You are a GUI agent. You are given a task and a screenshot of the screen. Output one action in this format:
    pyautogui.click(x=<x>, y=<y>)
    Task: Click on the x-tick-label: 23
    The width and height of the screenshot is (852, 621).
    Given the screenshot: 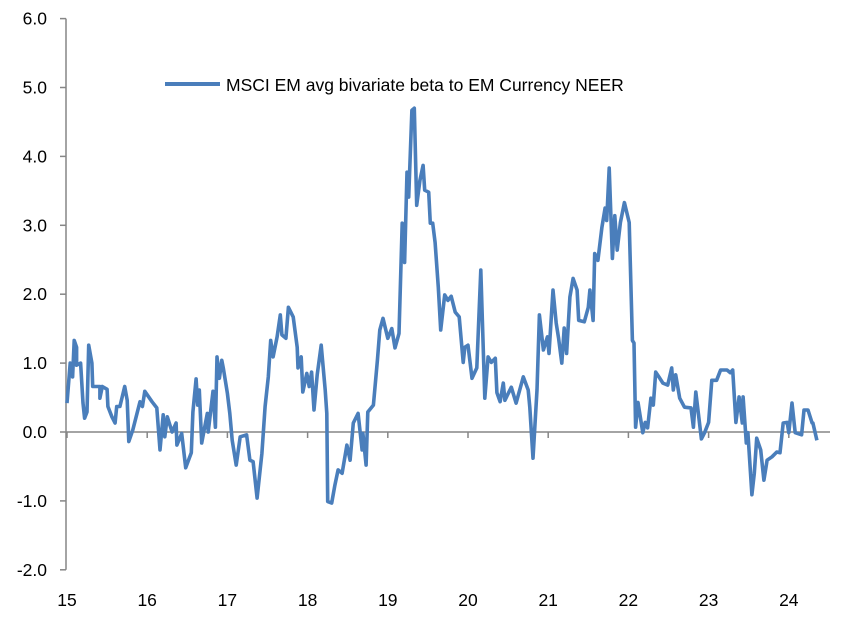 What is the action you would take?
    pyautogui.click(x=708, y=600)
    